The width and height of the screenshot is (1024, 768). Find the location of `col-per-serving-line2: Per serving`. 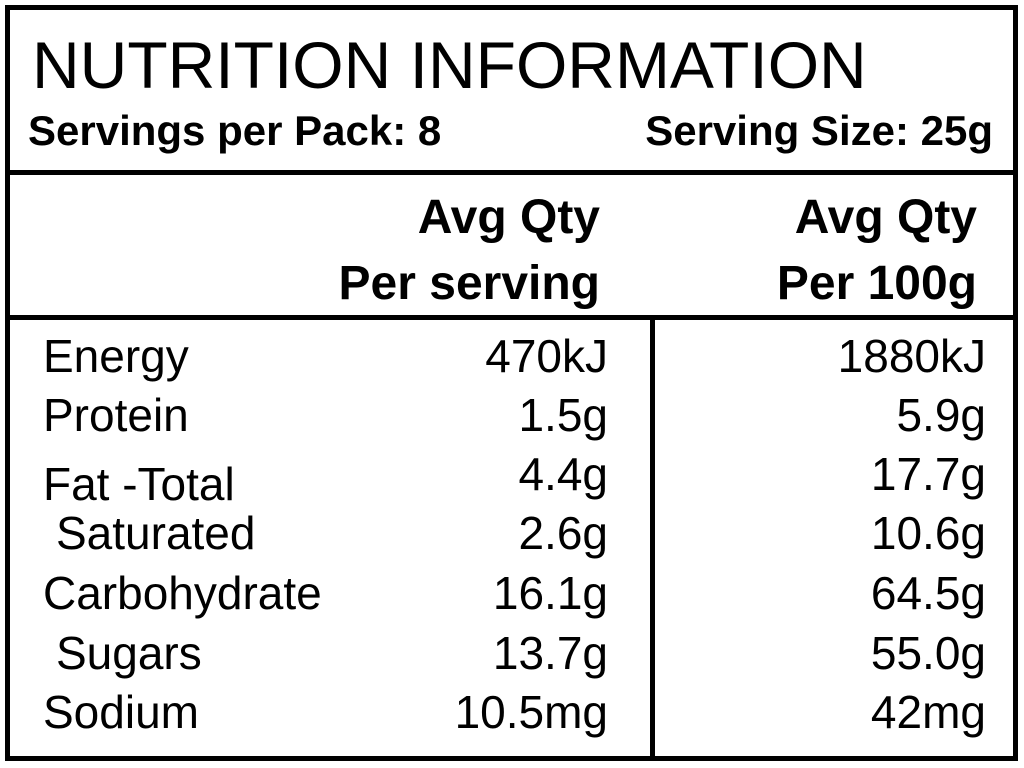

col-per-serving-line2: Per serving is located at coordinates (469, 283).